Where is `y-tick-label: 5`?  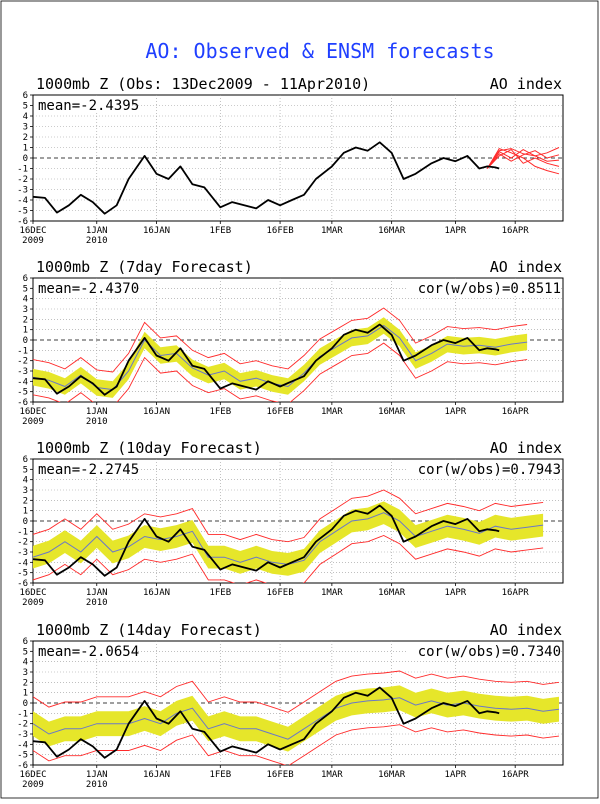
y-tick-label: 5 is located at coordinates (25, 470).